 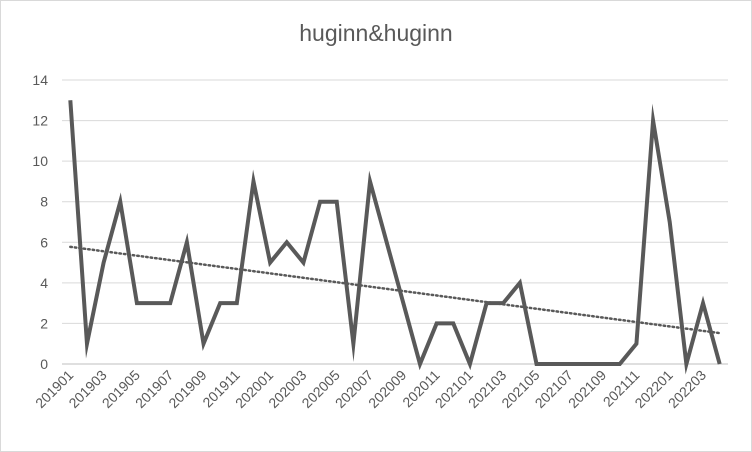 What do you see at coordinates (40, 222) in the screenshot?
I see `y-tick-labels: 0 2 4 6 8 10 12 14` at bounding box center [40, 222].